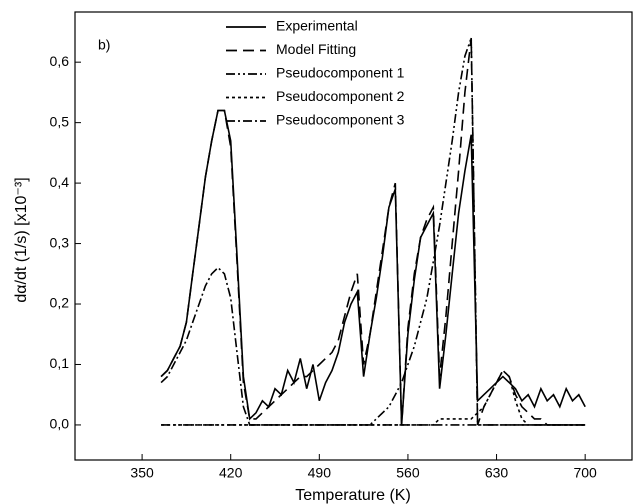 This screenshot has height=504, width=640. What do you see at coordinates (60, 363) in the screenshot?
I see `y-tick-label: 0,1` at bounding box center [60, 363].